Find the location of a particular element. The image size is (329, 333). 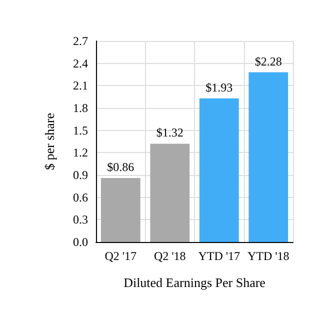

data-label: $0.86 is located at coordinates (120, 167).